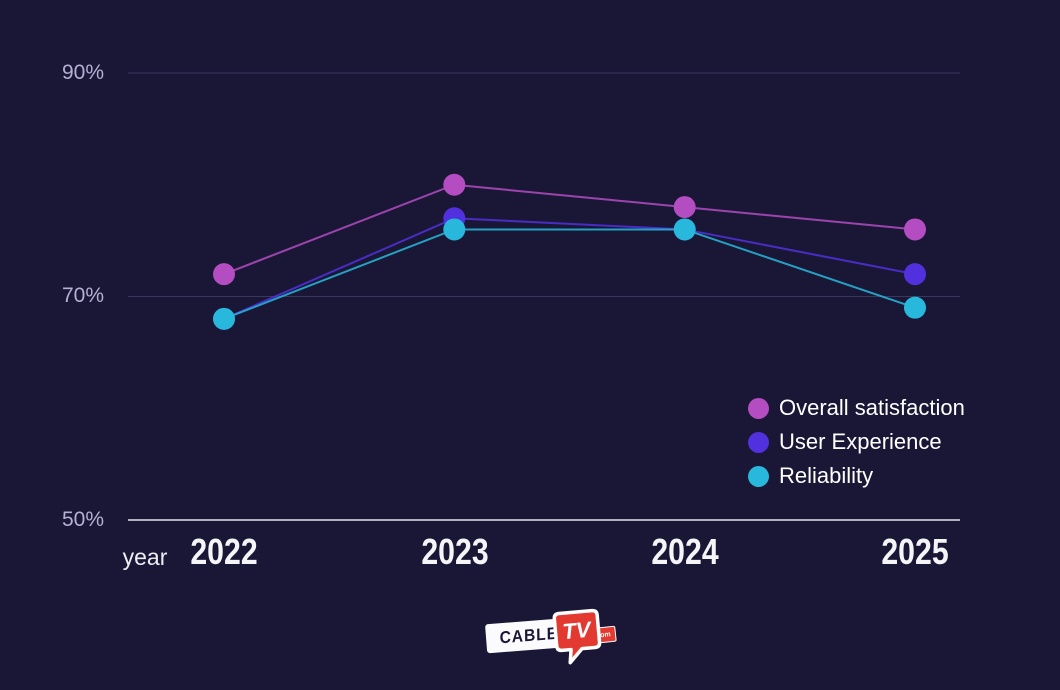  What do you see at coordinates (685, 551) in the screenshot?
I see `x-tick-label-2024: 2024` at bounding box center [685, 551].